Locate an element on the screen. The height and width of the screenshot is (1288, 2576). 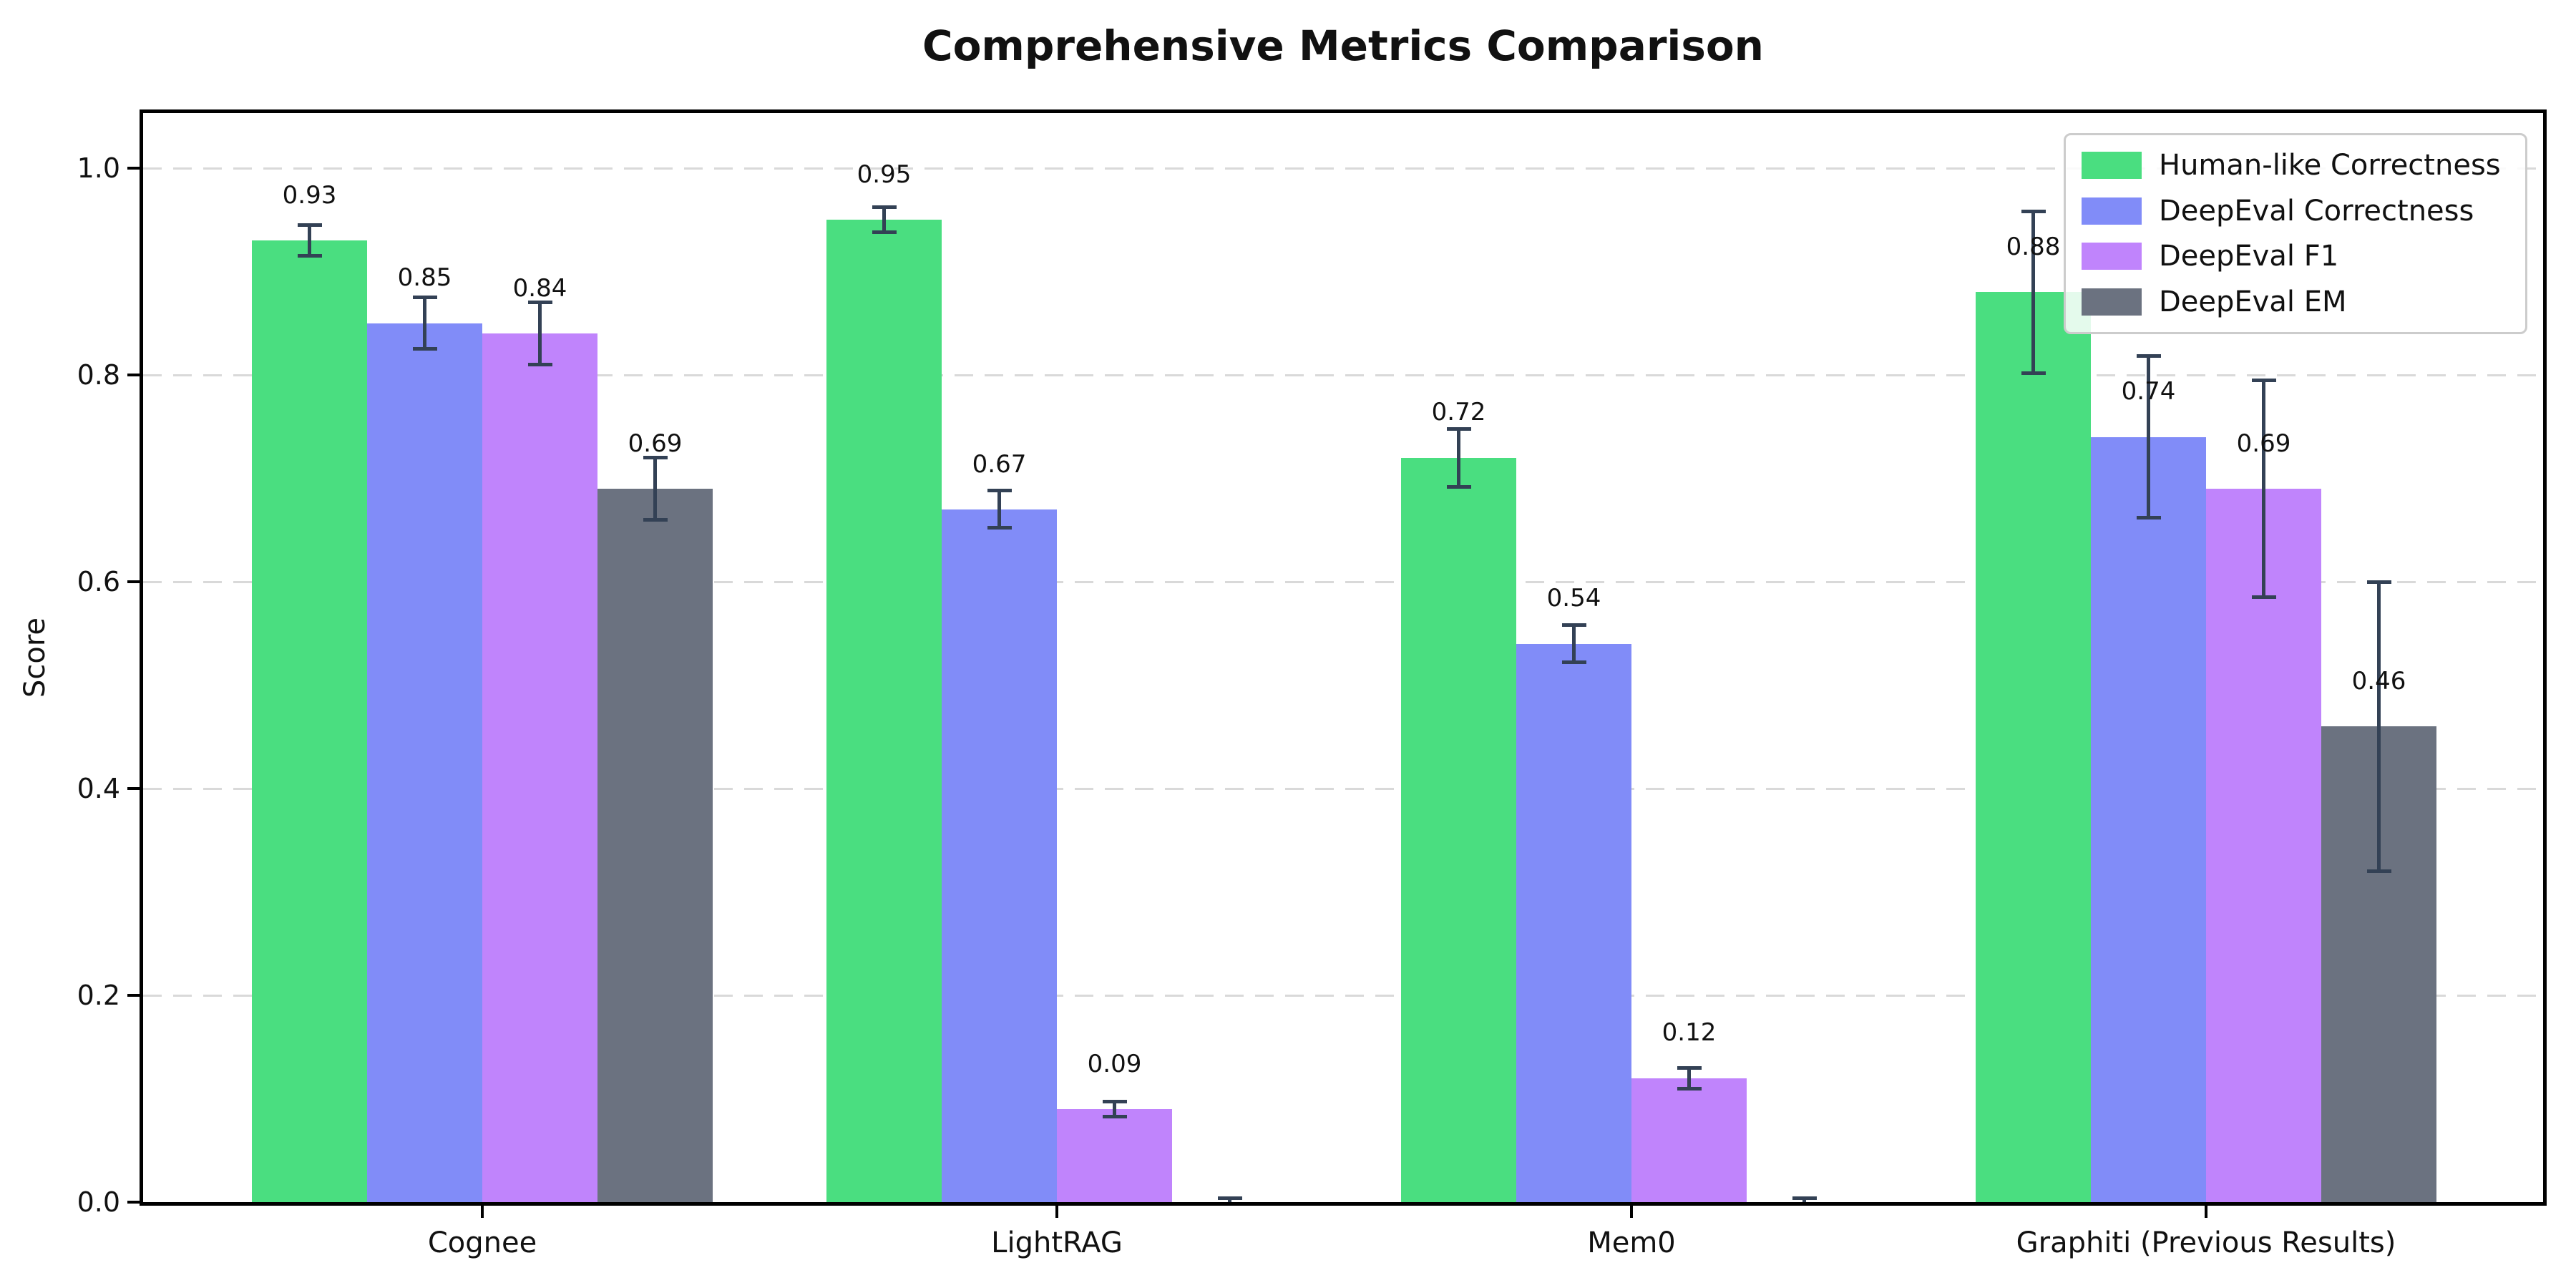
bar-value-label: 0.09 is located at coordinates (1114, 1063).